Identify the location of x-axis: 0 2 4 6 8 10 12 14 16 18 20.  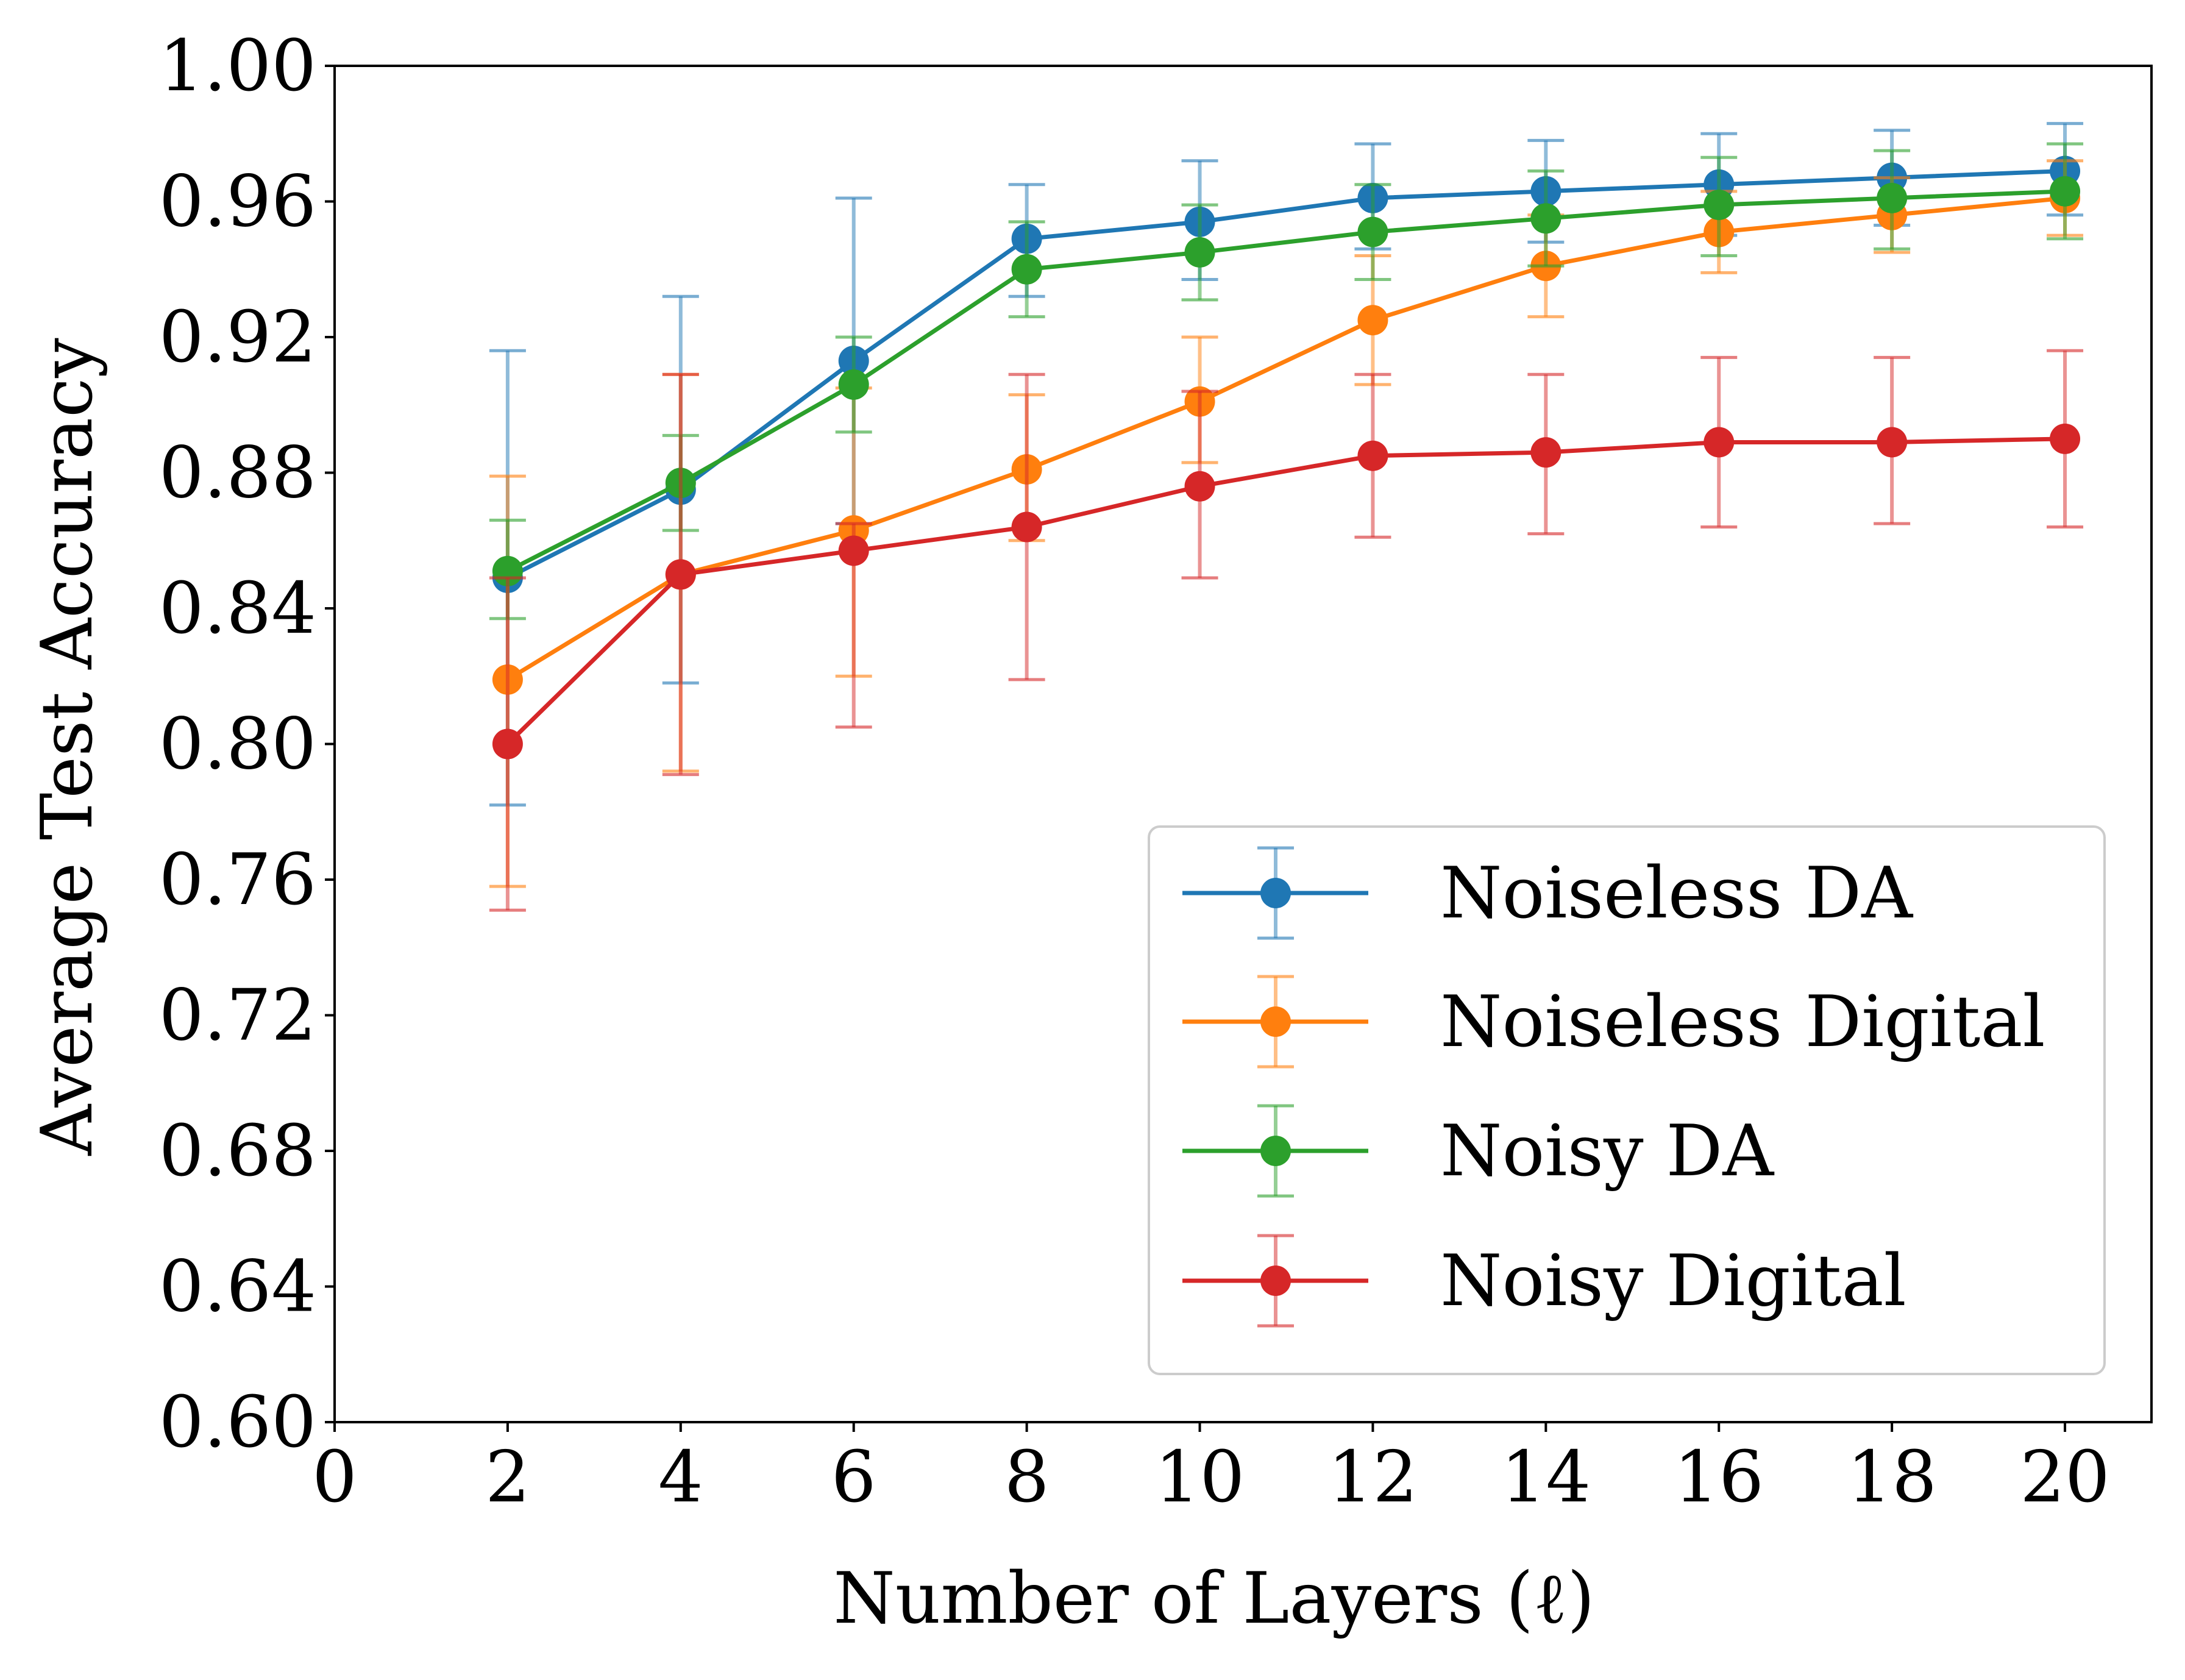
(1211, 1470).